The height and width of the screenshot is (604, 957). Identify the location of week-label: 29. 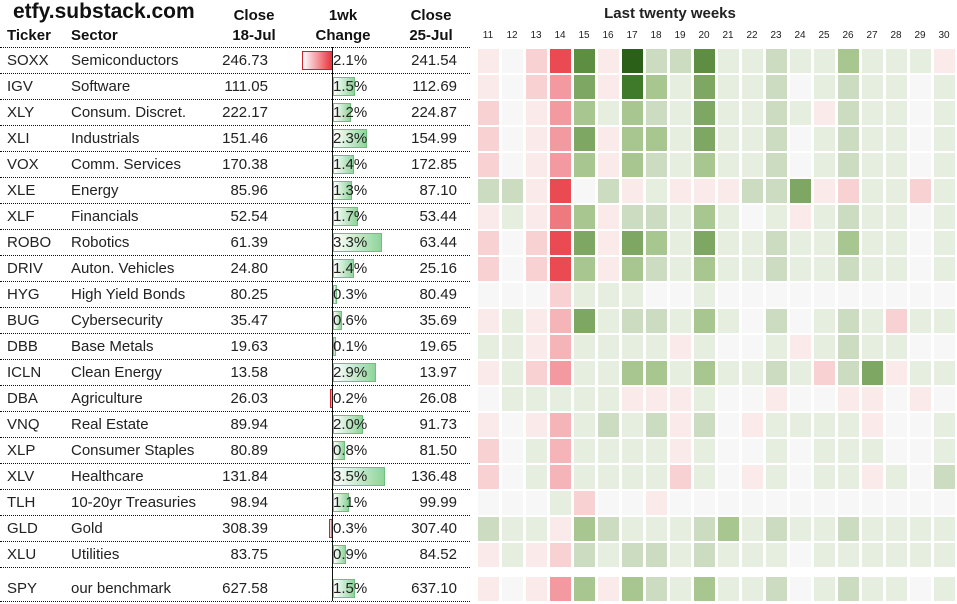
(920, 35).